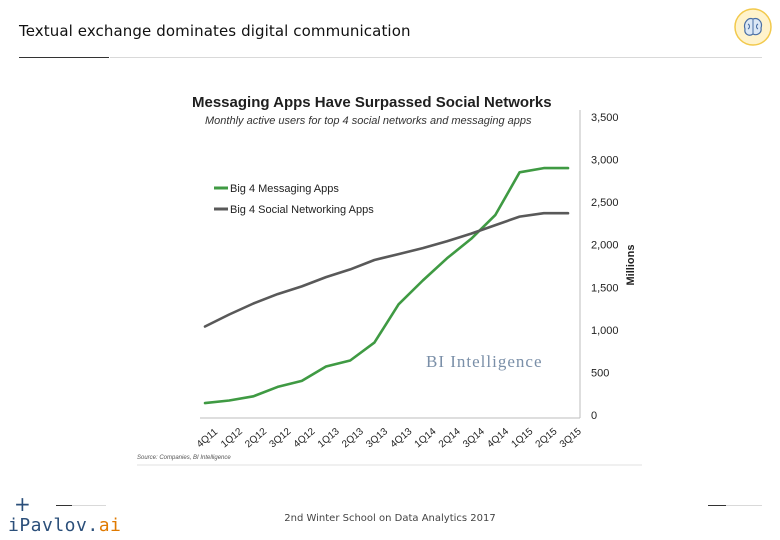  What do you see at coordinates (594, 416) in the screenshot?
I see `y-tick-label: 0` at bounding box center [594, 416].